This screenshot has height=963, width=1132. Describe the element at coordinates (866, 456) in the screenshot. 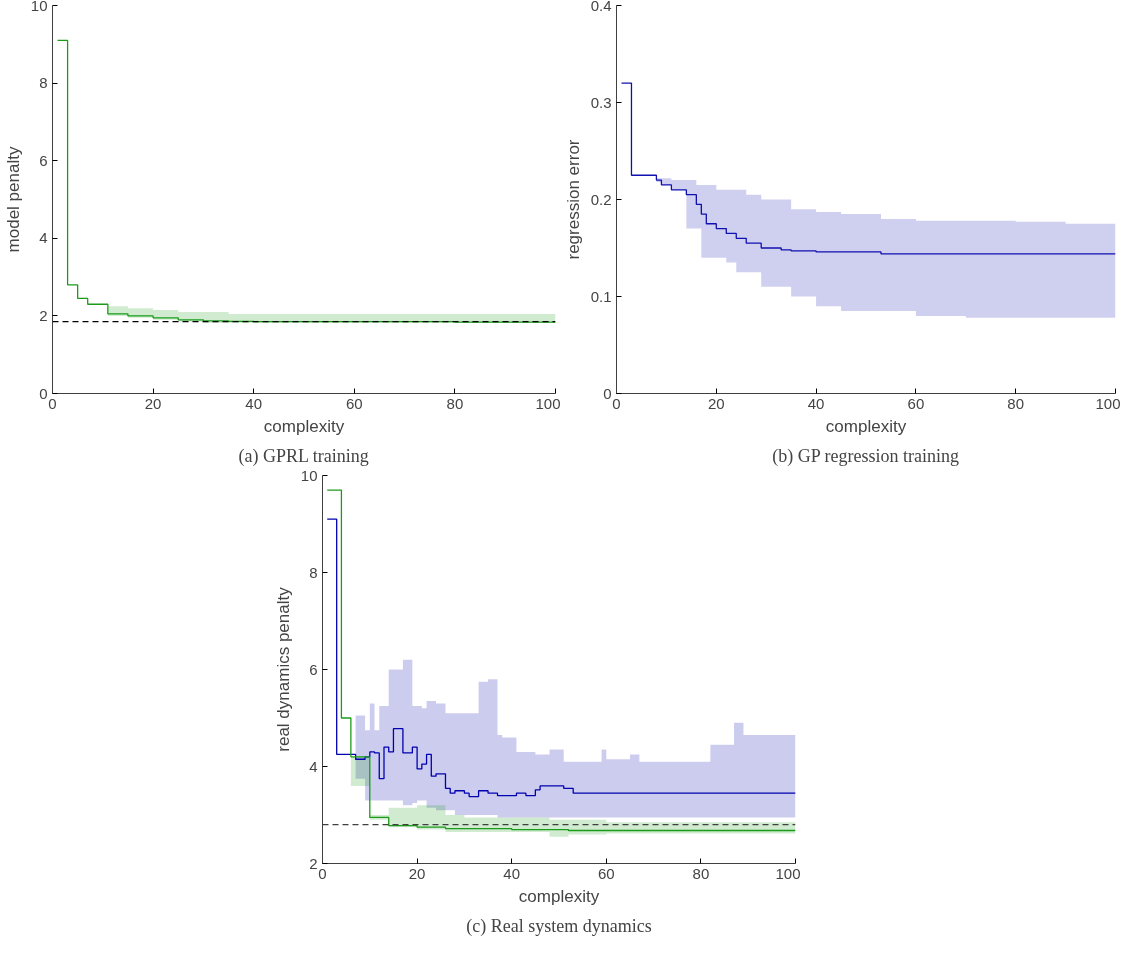

I see `text: (b) GP regression training` at that location.